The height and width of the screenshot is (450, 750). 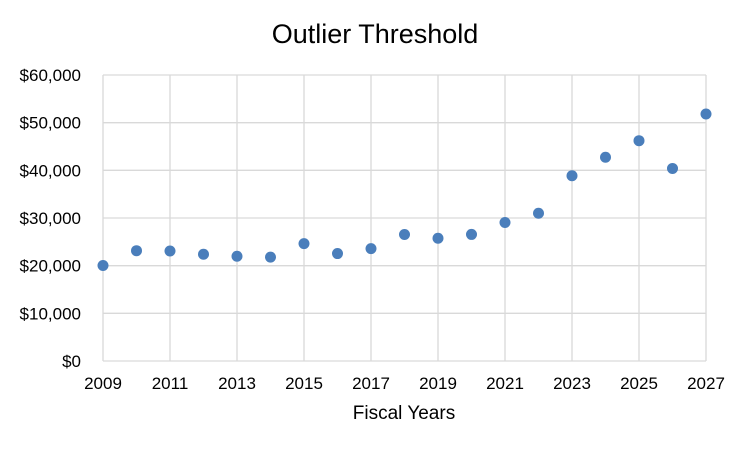 I want to click on chart-title: Outlier Threshold, so click(x=375, y=34).